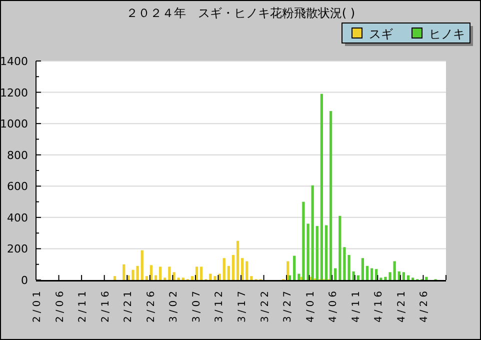  I want to click on y-tick-label: 200, so click(17, 249).